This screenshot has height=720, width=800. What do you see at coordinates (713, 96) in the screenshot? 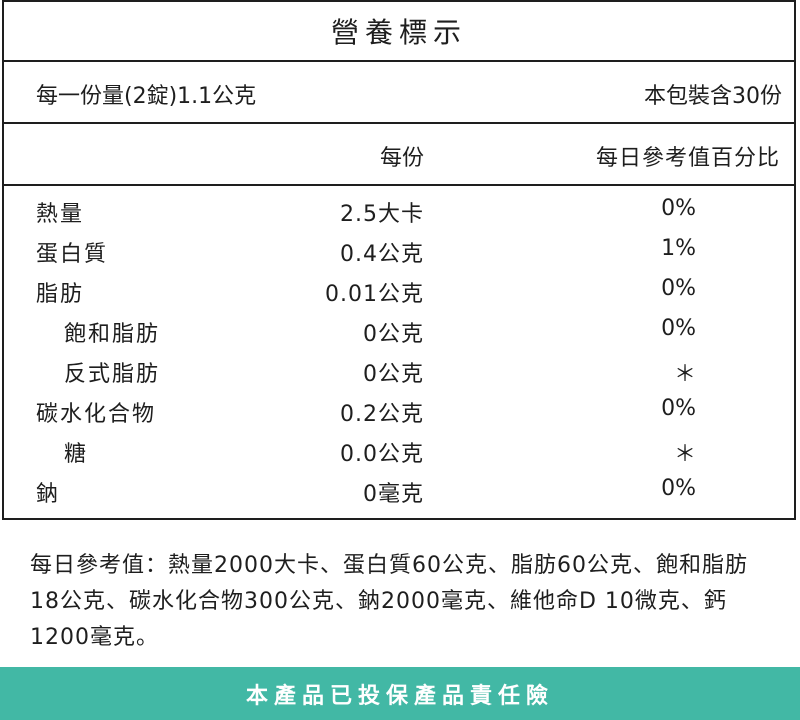
I see `servings-per-package: 本包裝含30份` at bounding box center [713, 96].